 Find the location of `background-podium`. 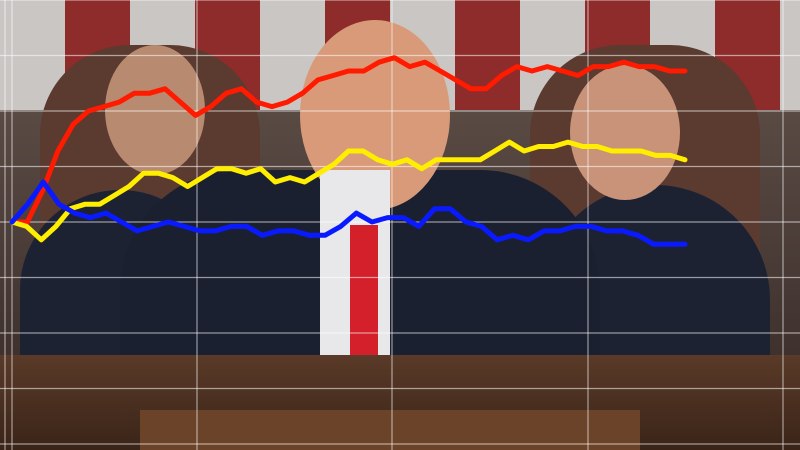

background-podium is located at coordinates (390, 430).